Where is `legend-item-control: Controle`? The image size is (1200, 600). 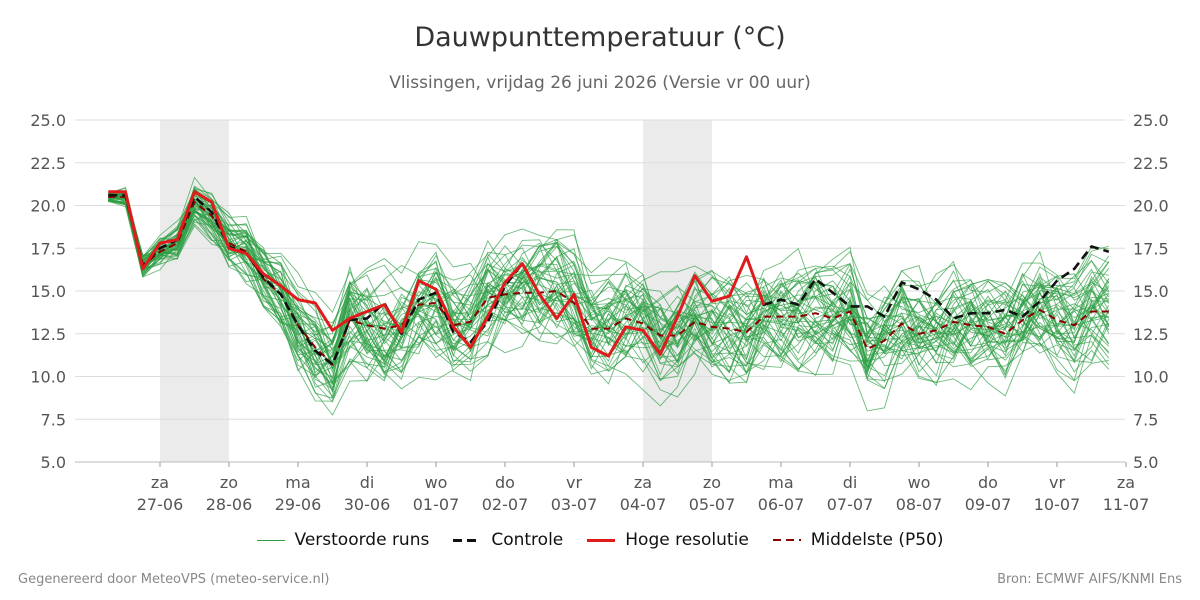 legend-item-control: Controle is located at coordinates (508, 540).